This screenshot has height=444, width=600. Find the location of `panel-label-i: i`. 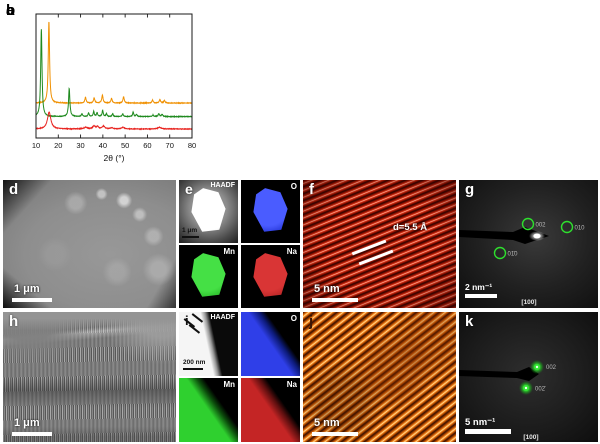

panel-label-i: i is located at coordinates (187, 320).